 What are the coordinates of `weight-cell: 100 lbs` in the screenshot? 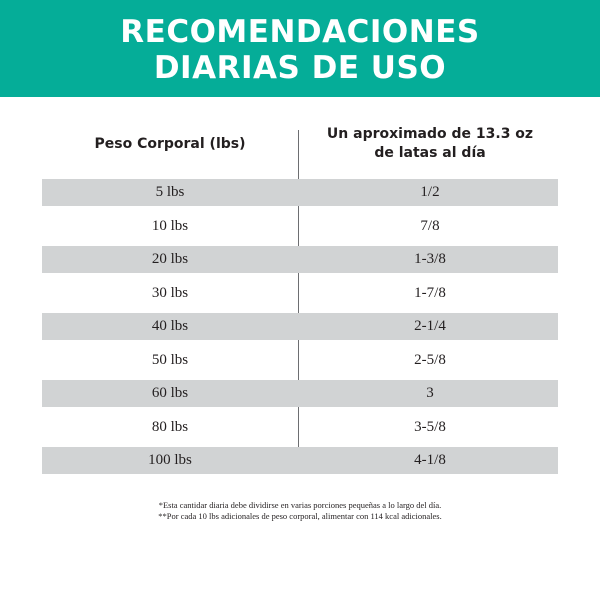 It's located at (170, 460).